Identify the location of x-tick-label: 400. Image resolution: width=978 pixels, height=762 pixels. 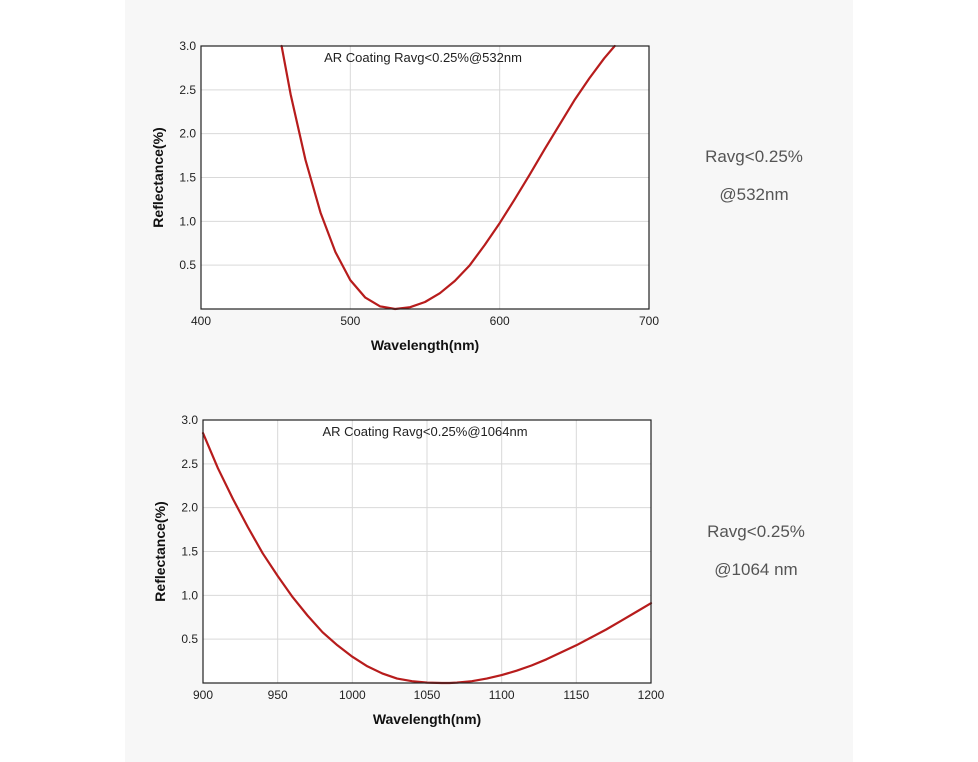
(201, 321).